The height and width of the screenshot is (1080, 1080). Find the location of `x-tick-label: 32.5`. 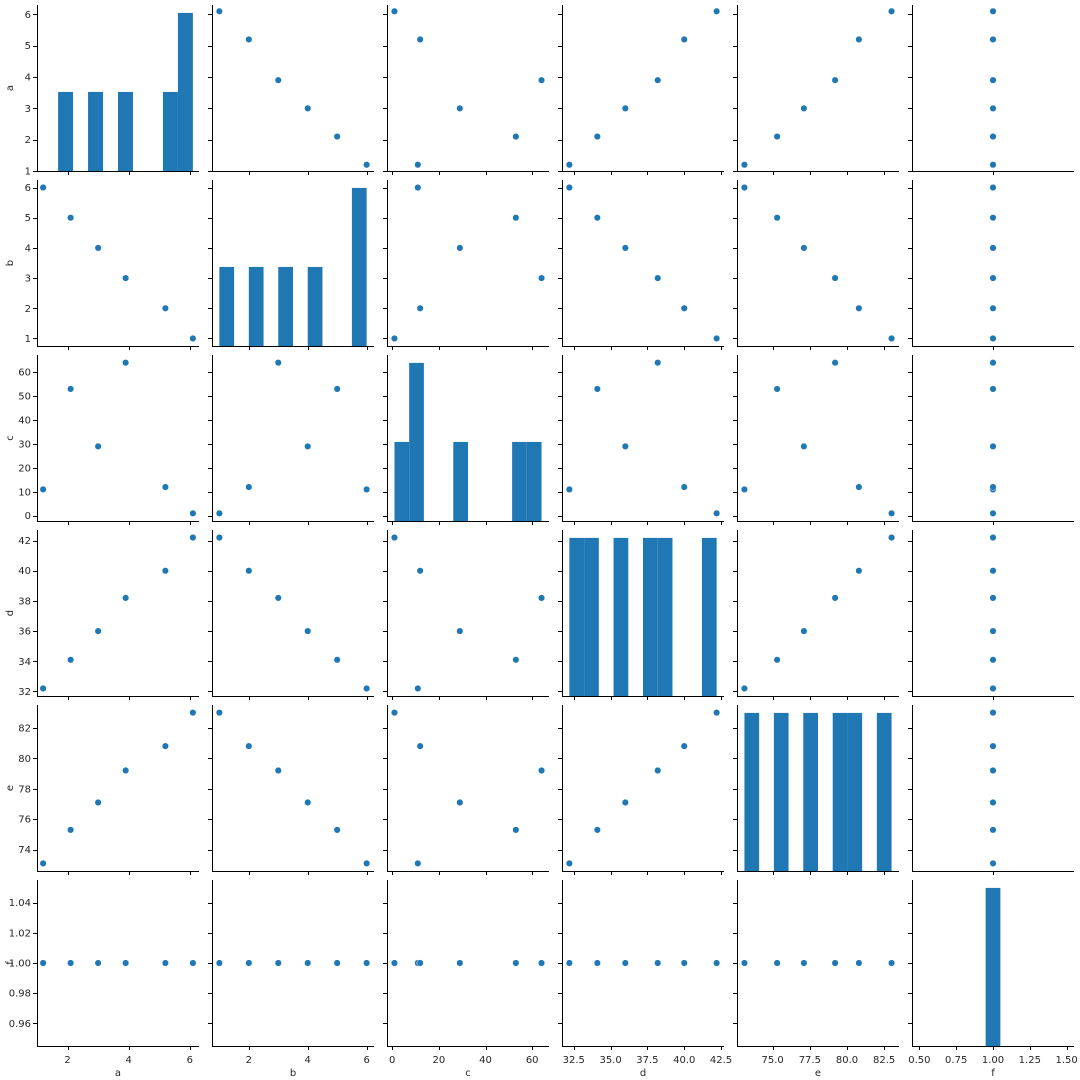

x-tick-label: 32.5 is located at coordinates (574, 1060).